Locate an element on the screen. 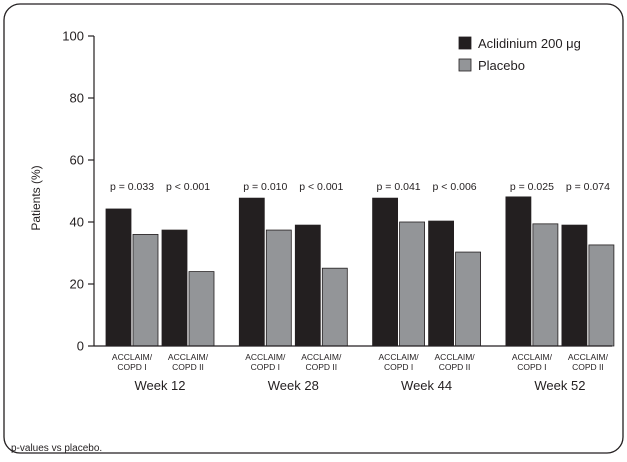 This screenshot has width=627, height=462. y-tick-label-5: 100 is located at coordinates (73, 36).